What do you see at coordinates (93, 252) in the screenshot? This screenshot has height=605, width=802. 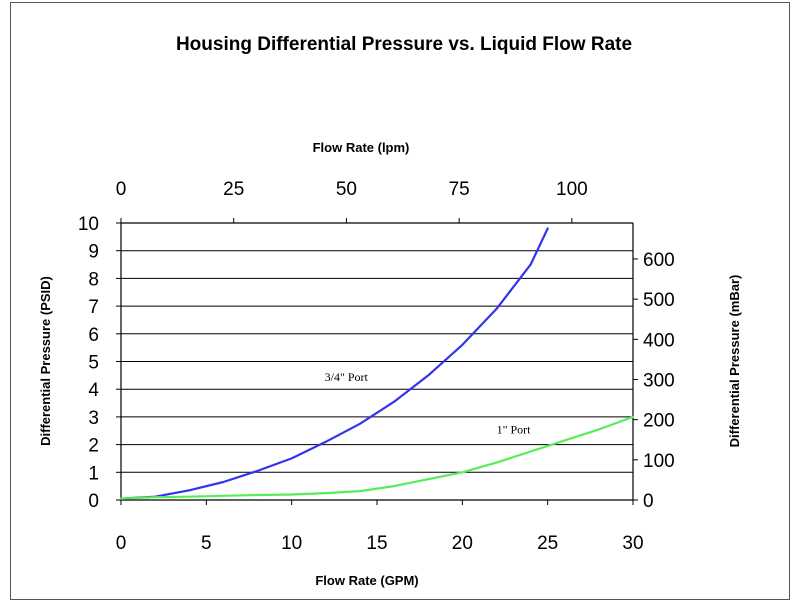 I see `y-tick-label: 9` at bounding box center [93, 252].